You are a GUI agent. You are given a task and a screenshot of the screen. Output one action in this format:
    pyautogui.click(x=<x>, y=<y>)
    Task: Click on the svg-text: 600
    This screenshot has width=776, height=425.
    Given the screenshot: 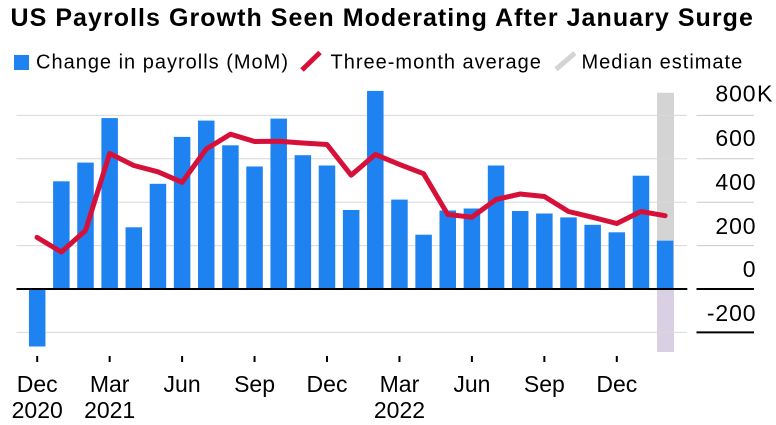 What is the action you would take?
    pyautogui.click(x=735, y=138)
    